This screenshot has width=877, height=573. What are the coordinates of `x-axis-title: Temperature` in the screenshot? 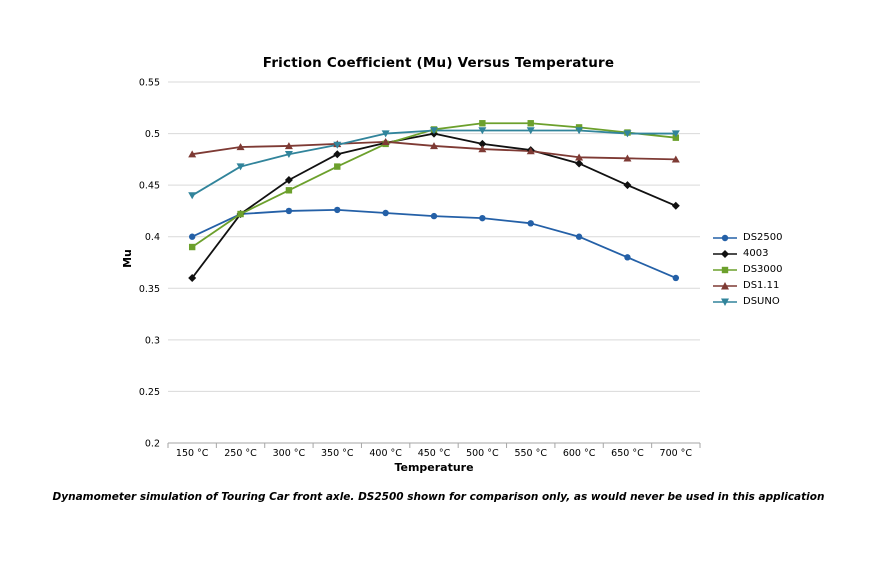 It's located at (434, 467).